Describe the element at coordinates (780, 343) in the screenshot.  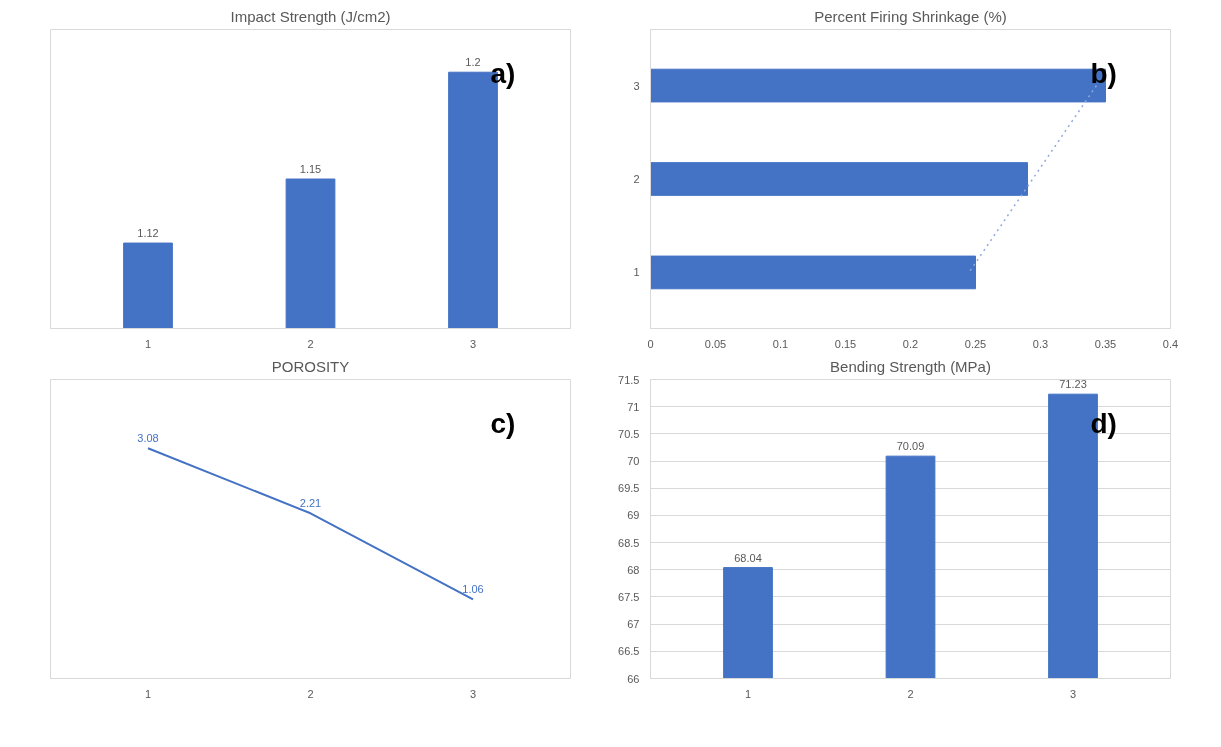
I see `x-tick-label: 0.1` at that location.